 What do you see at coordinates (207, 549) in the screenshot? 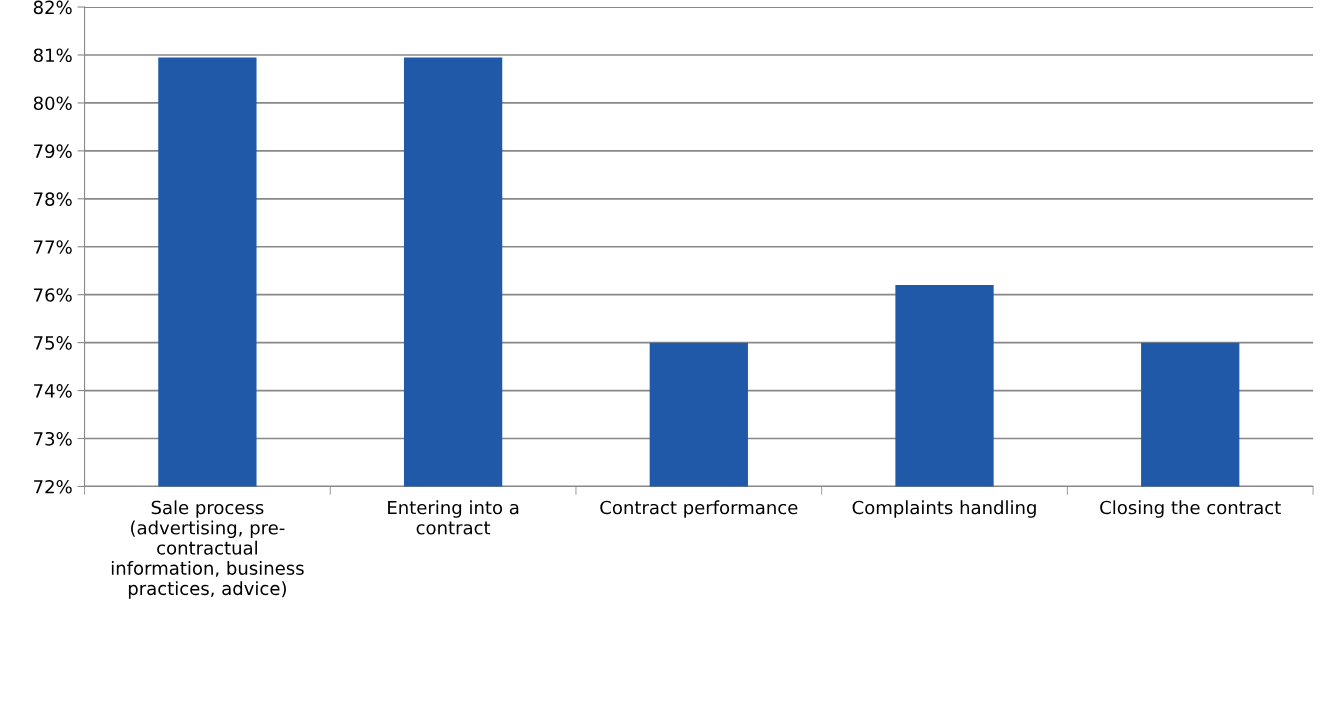
I see `x-tick-label: Sale process (advertising, pre-contractual information, business practices, advice)` at bounding box center [207, 549].